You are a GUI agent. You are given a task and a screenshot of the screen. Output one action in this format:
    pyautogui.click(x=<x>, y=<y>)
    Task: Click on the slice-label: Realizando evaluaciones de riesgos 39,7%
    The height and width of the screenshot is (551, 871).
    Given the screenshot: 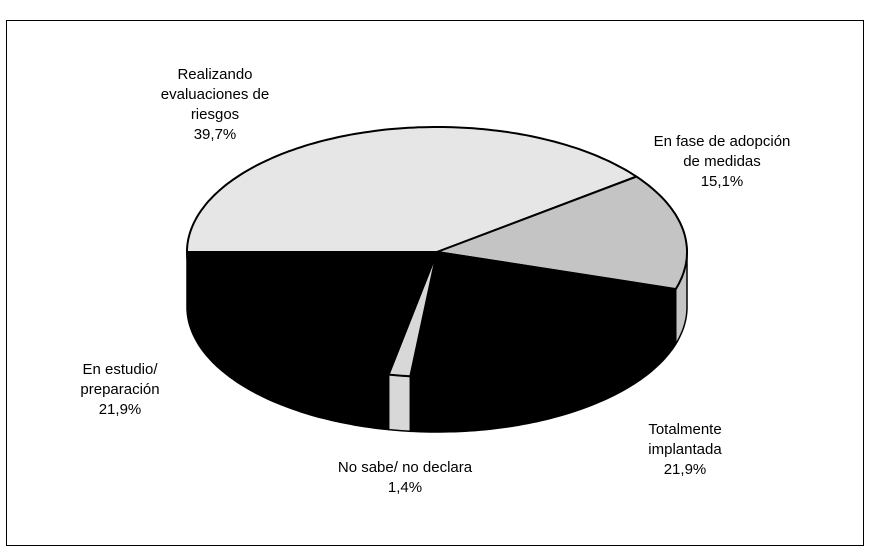 What is the action you would take?
    pyautogui.click(x=215, y=105)
    